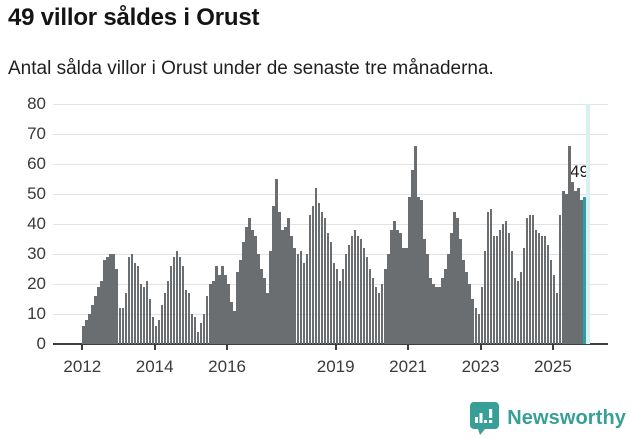 Image resolution: width=631 pixels, height=439 pixels. I want to click on y-axis-tick-label: 20, so click(36, 283).